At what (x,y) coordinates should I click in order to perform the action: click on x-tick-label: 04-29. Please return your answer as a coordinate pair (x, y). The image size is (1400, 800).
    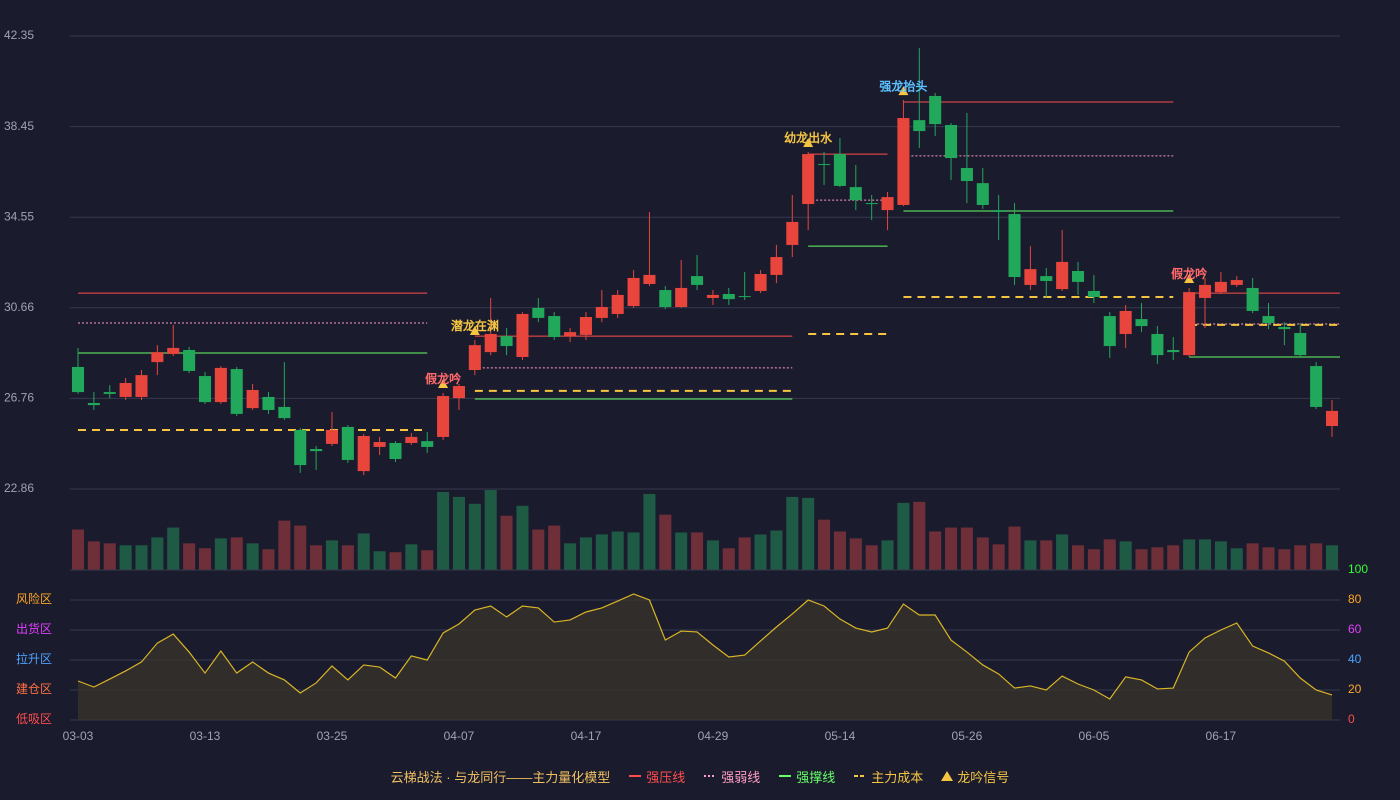
    Looking at the image, I should click on (713, 736).